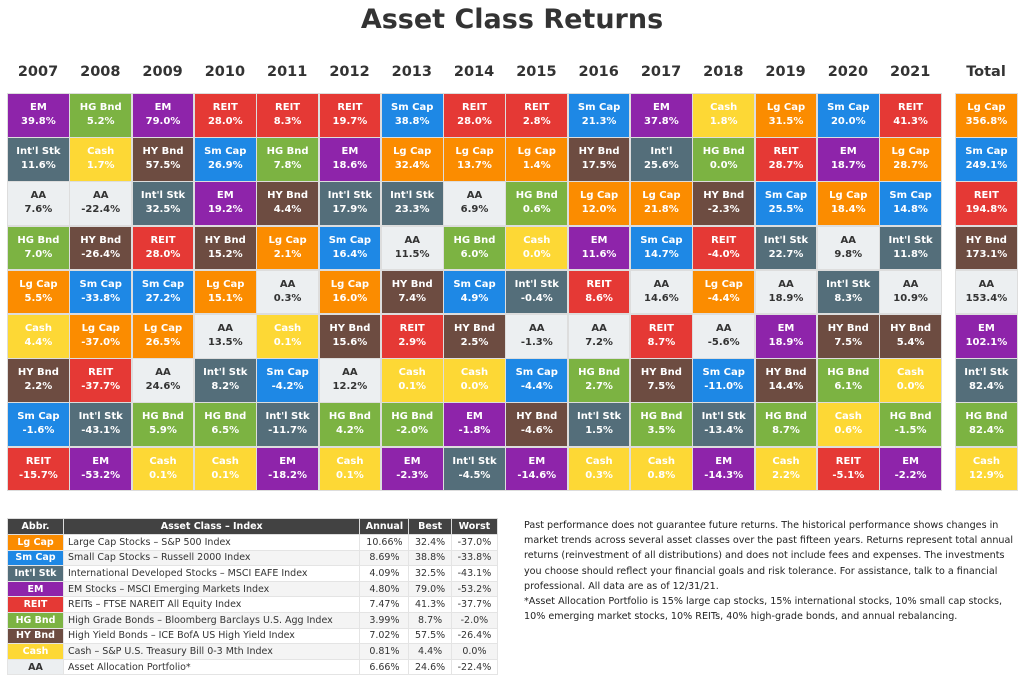 The image size is (1024, 675). What do you see at coordinates (474, 248) in the screenshot?
I see `return-cell: HG Bnd 6.0%` at bounding box center [474, 248].